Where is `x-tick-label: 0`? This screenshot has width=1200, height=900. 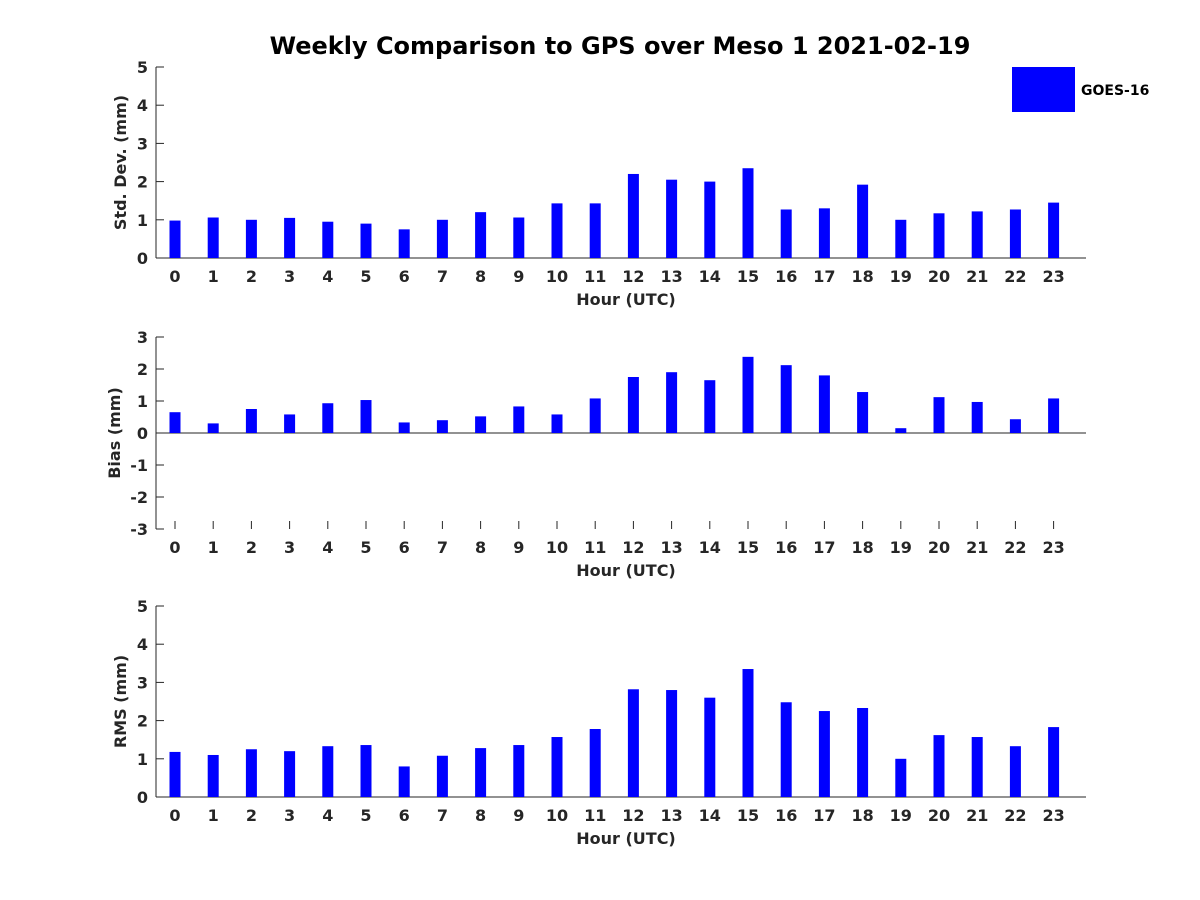
x-tick-label: 0 is located at coordinates (174, 815).